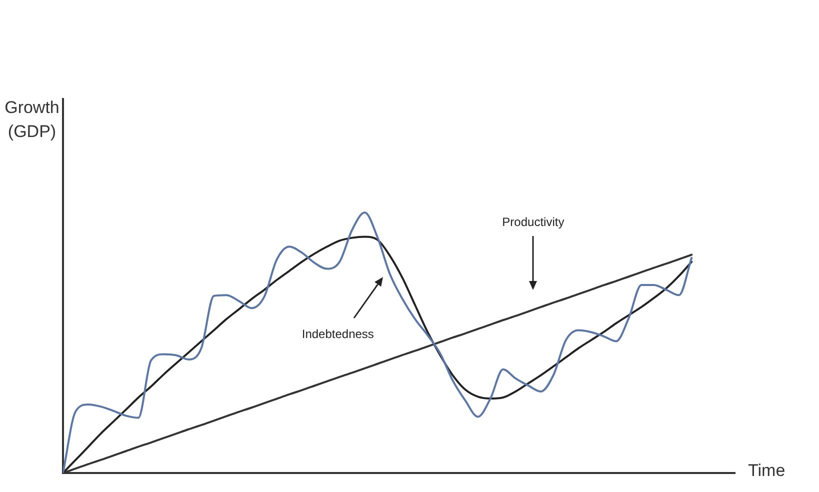 This screenshot has height=492, width=819. I want to click on annotation: Indebtedness, so click(338, 334).